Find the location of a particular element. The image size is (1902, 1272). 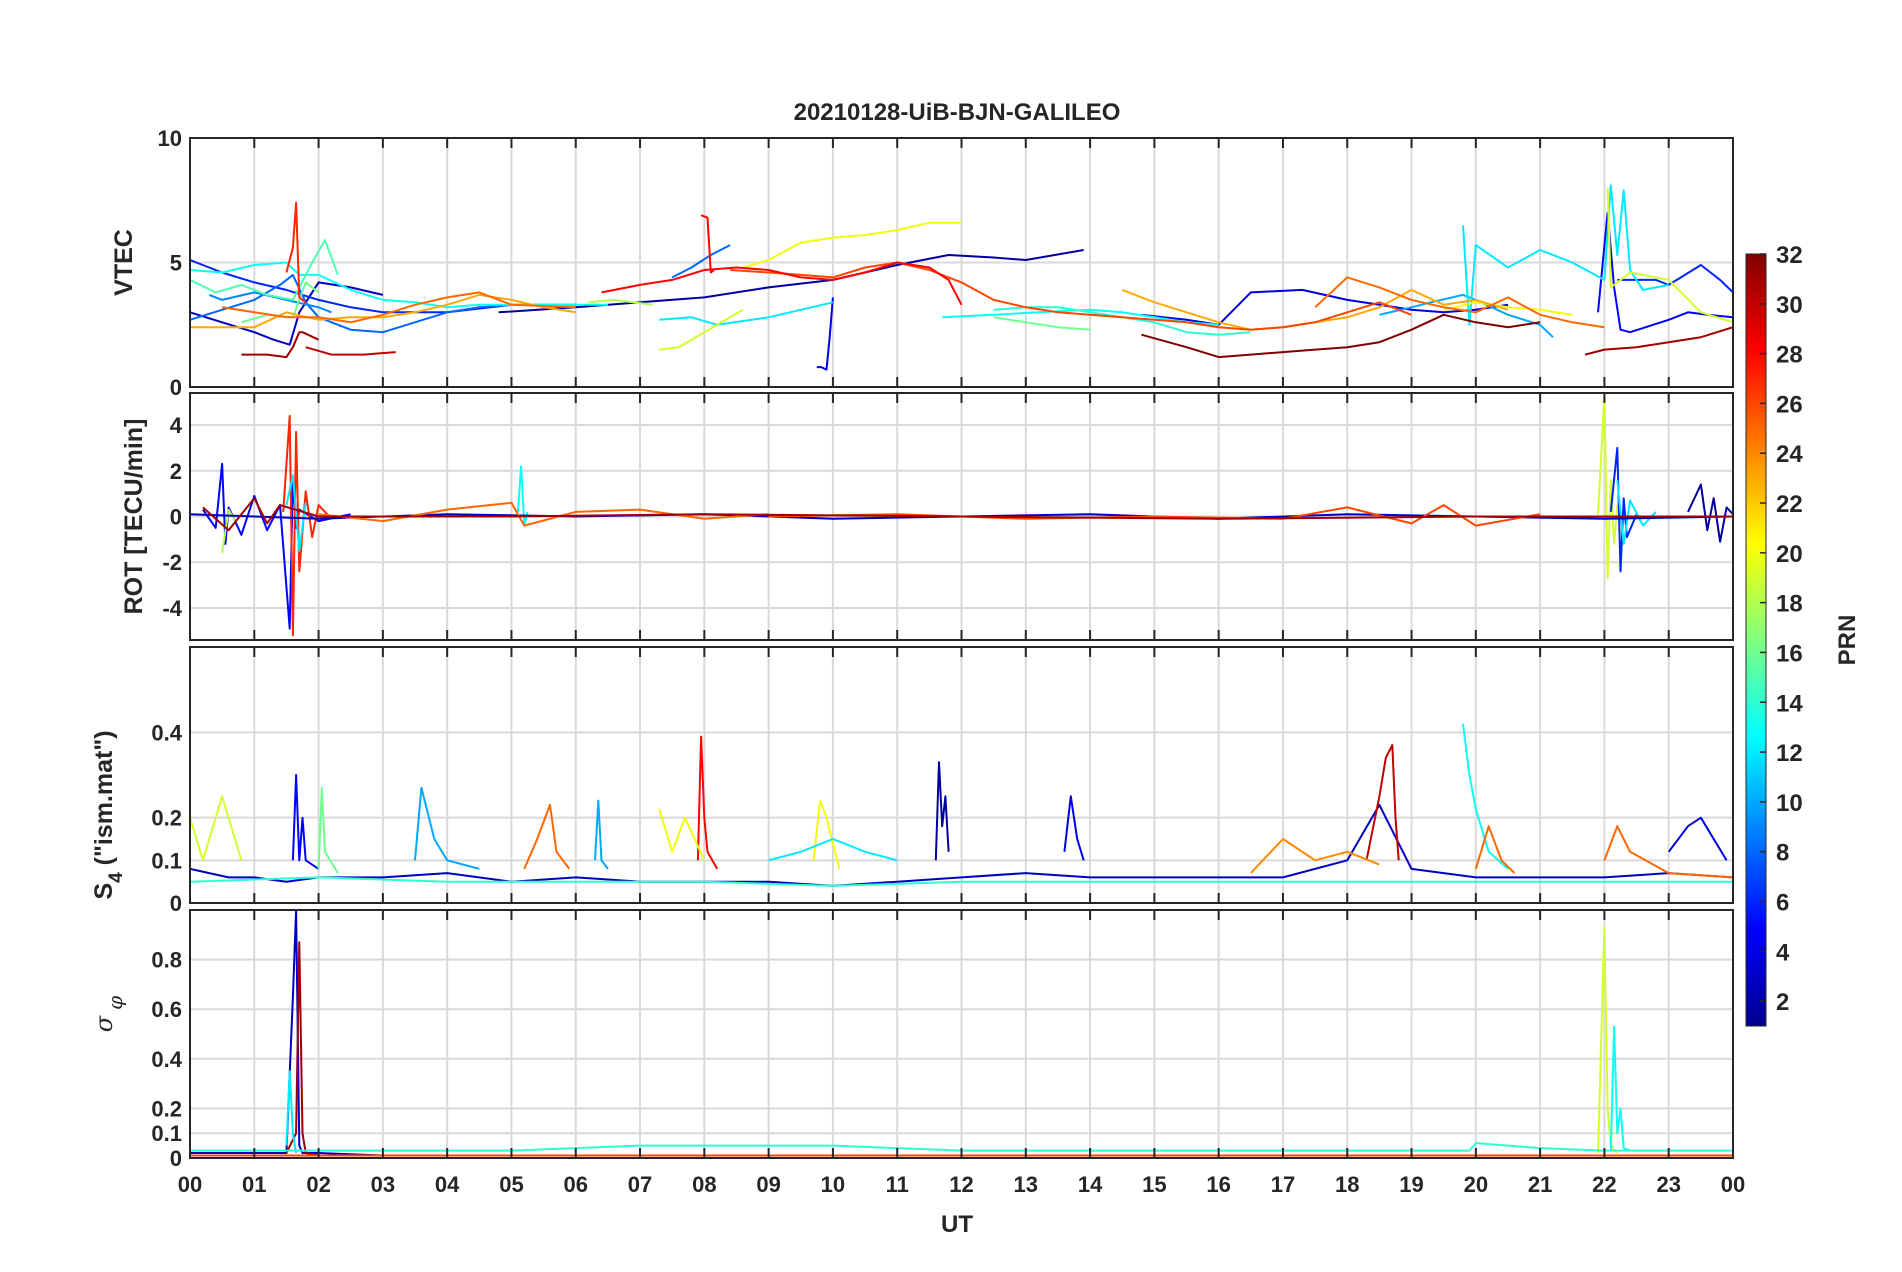

colorbar-tick-label: 20 is located at coordinates (1789, 554).